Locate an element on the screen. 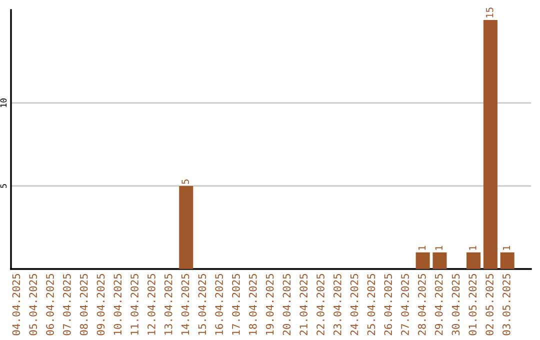  x-tick-label: 13.04.2025 is located at coordinates (168, 304).